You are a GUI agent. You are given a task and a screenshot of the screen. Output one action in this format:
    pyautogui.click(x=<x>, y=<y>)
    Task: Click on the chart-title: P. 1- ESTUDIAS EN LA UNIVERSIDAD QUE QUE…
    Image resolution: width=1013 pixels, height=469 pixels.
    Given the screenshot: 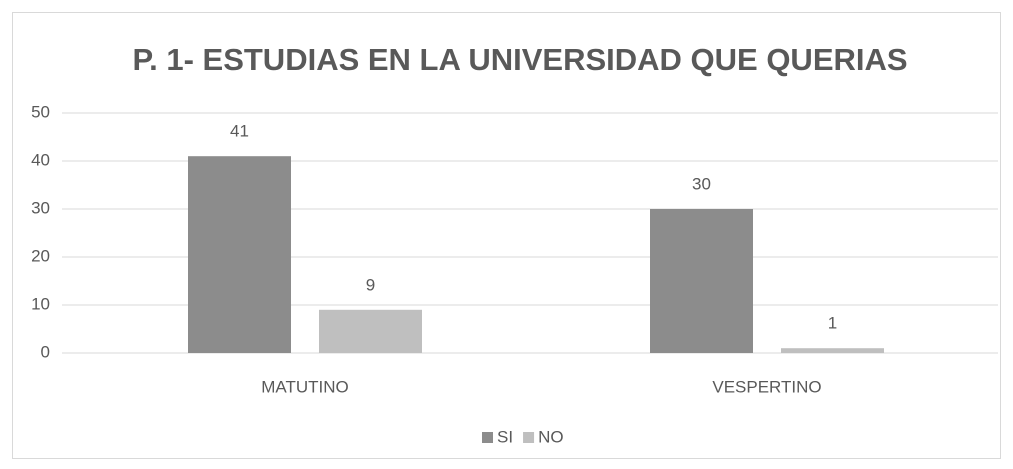 What is the action you would take?
    pyautogui.click(x=519, y=59)
    